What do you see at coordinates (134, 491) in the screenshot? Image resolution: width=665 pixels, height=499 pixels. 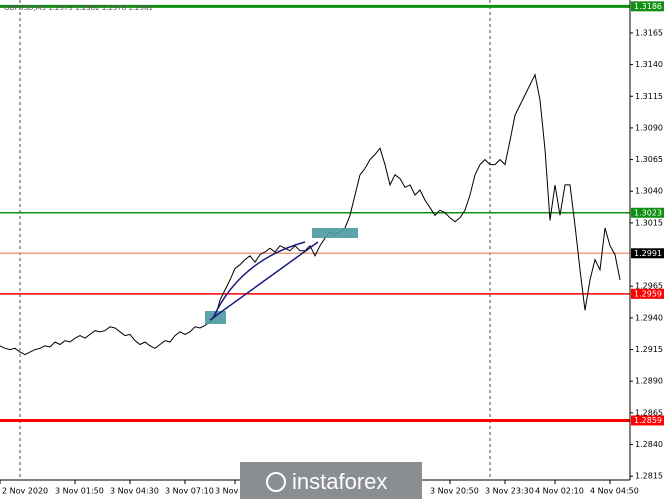 I see `x-tick-label: 3 Nov 04:30` at bounding box center [134, 491].